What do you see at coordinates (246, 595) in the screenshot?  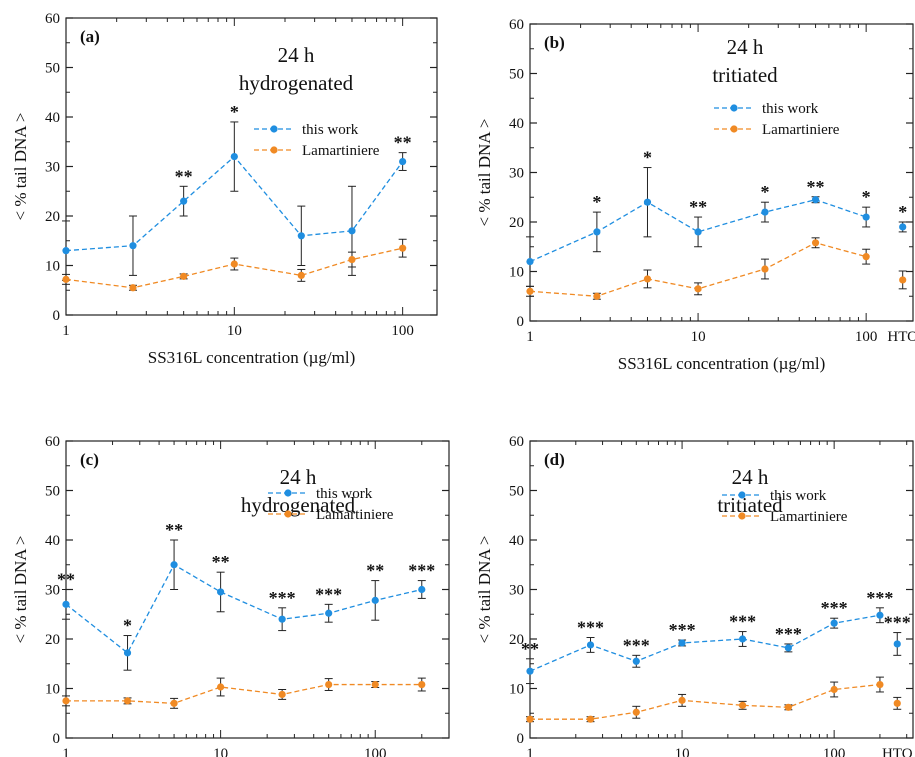 I see `series-this-work: ********** ***** ***` at bounding box center [246, 595].